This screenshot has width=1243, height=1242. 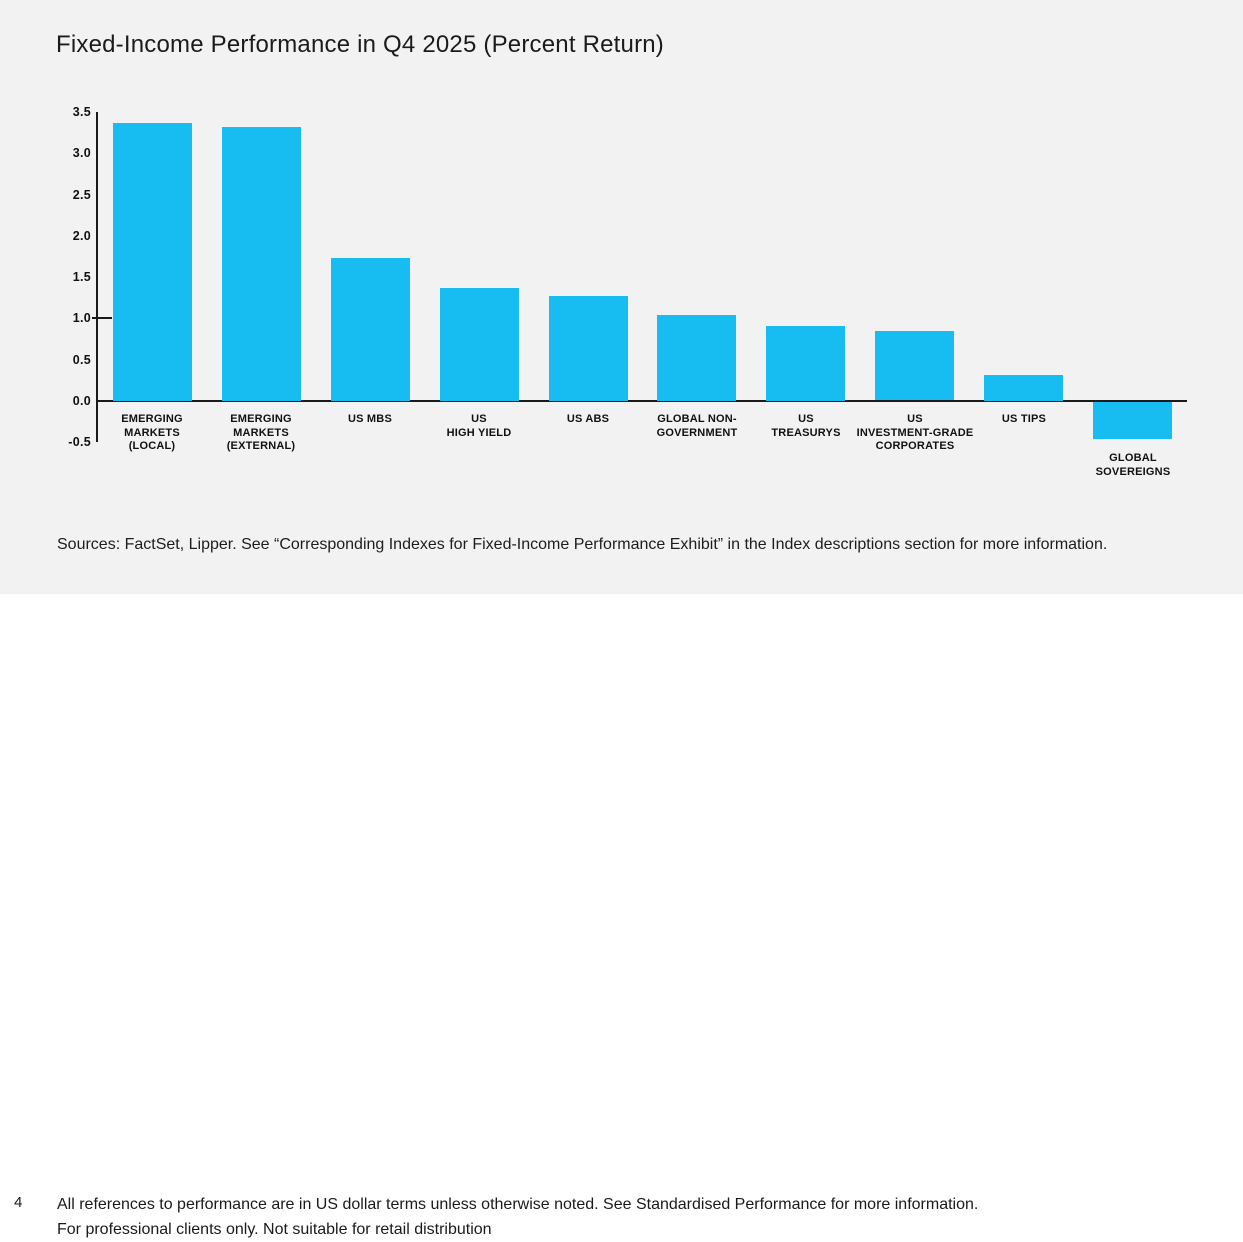 I want to click on y-axis-tick-label: -0.5, so click(x=79, y=442).